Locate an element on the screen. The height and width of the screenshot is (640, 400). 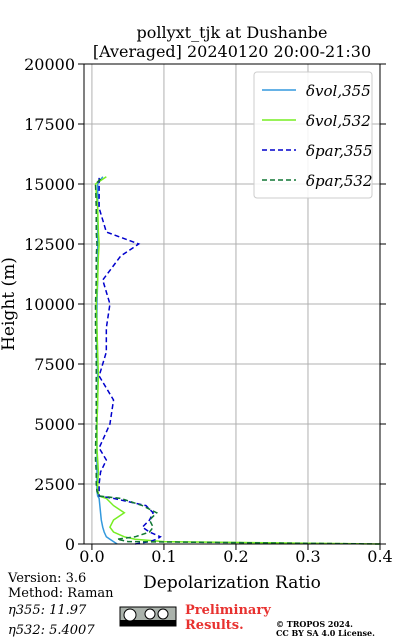
legend-label: δpar,532 is located at coordinates (339, 181).